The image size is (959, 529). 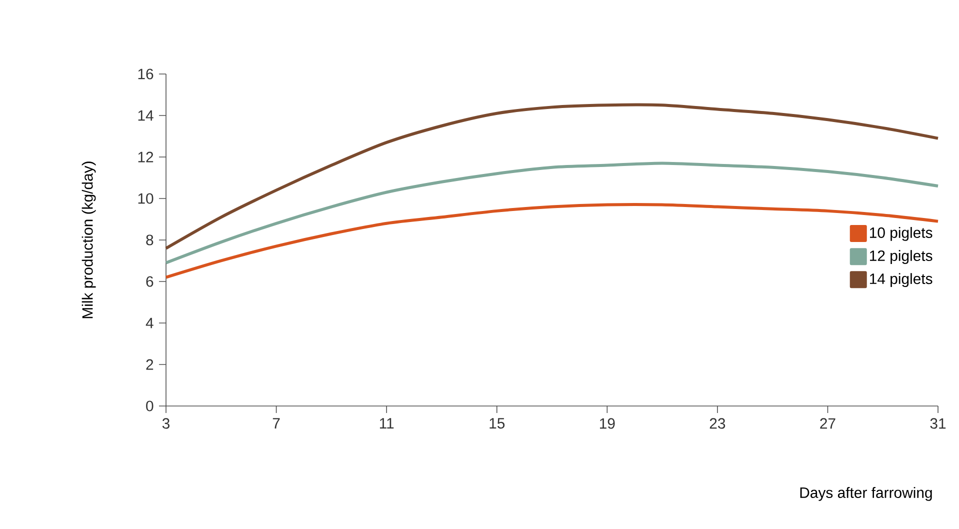 What do you see at coordinates (150, 406) in the screenshot?
I see `y-tick-label: 0` at bounding box center [150, 406].